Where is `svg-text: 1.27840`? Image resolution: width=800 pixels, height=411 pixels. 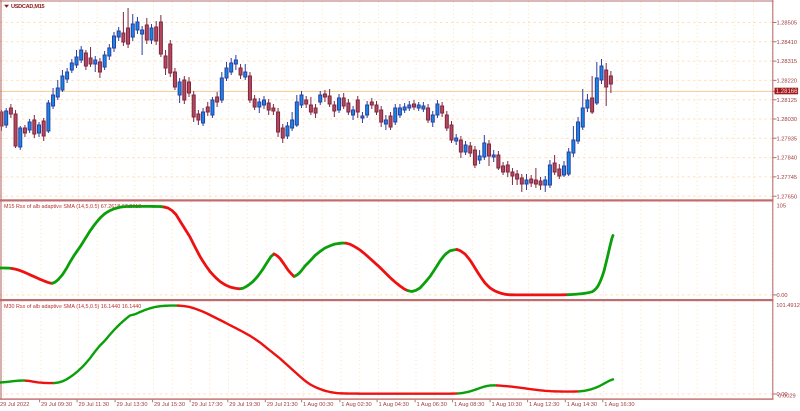
svg-text: 1.27840 is located at coordinates (787, 159).